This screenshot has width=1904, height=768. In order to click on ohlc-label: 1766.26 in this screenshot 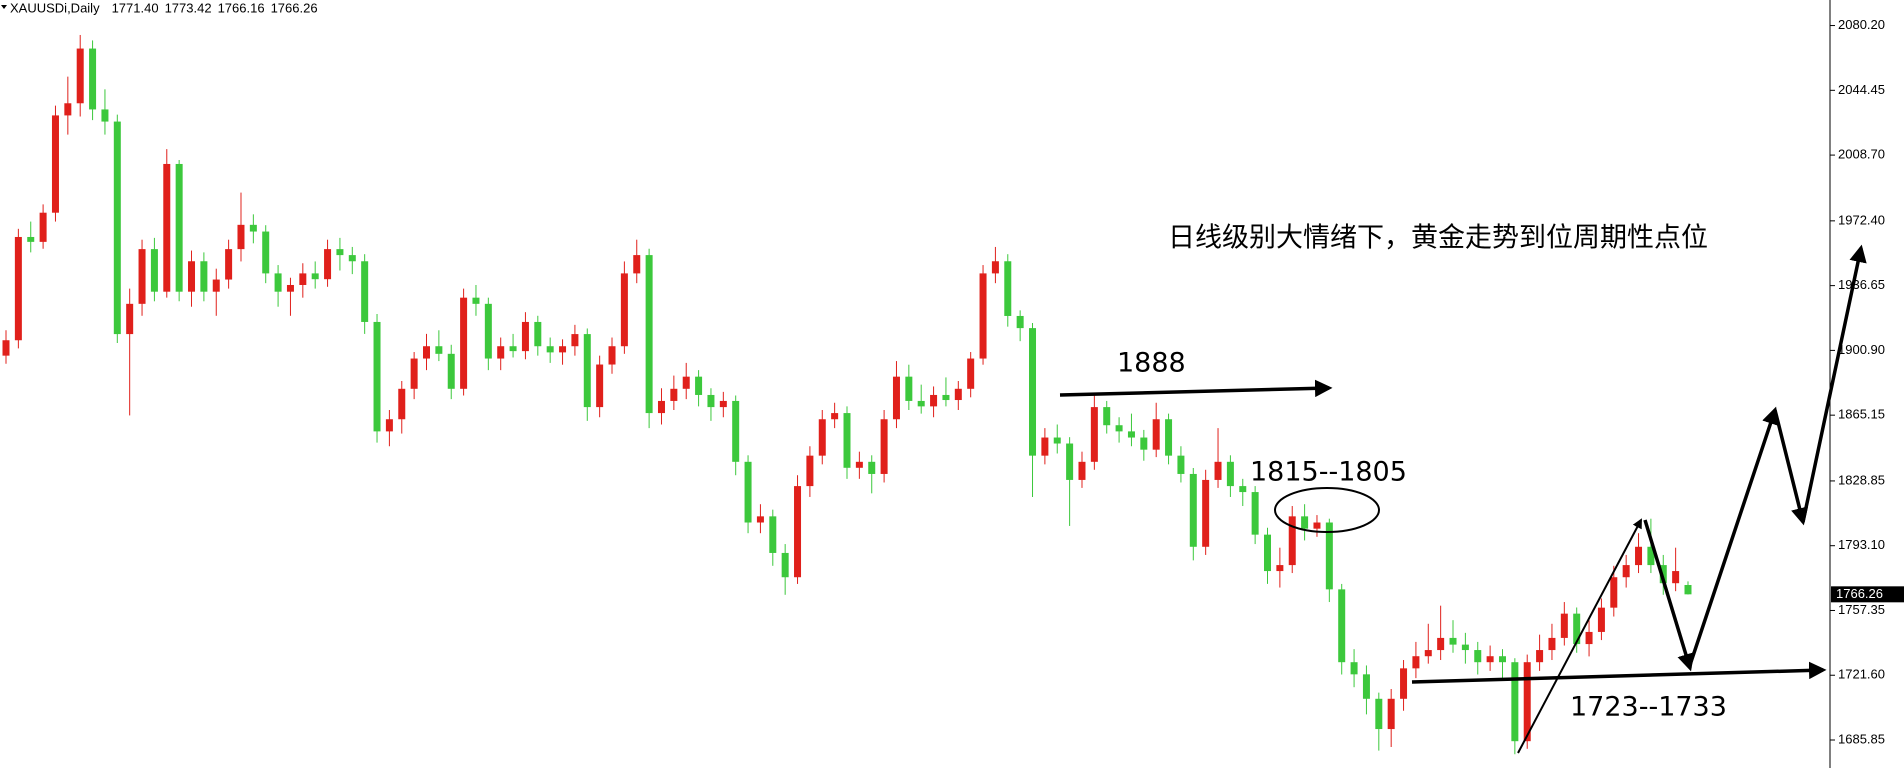, I will do `click(294, 7)`.